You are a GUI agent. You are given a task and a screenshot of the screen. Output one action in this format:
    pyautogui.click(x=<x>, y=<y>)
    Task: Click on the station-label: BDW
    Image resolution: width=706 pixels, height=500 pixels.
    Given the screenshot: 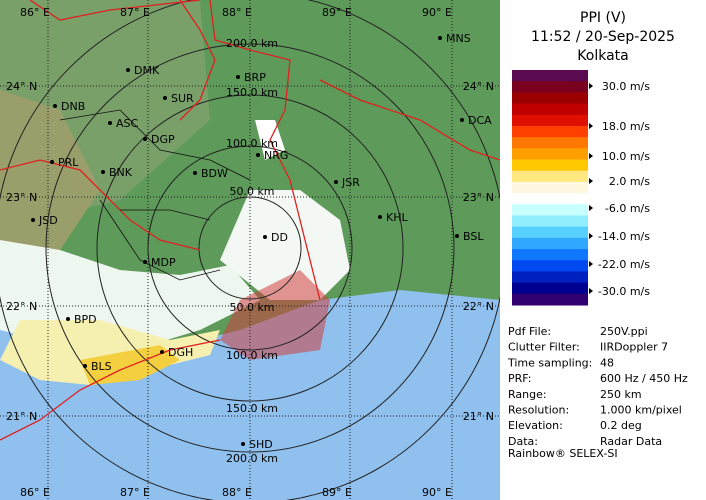 What is the action you would take?
    pyautogui.click(x=214, y=173)
    